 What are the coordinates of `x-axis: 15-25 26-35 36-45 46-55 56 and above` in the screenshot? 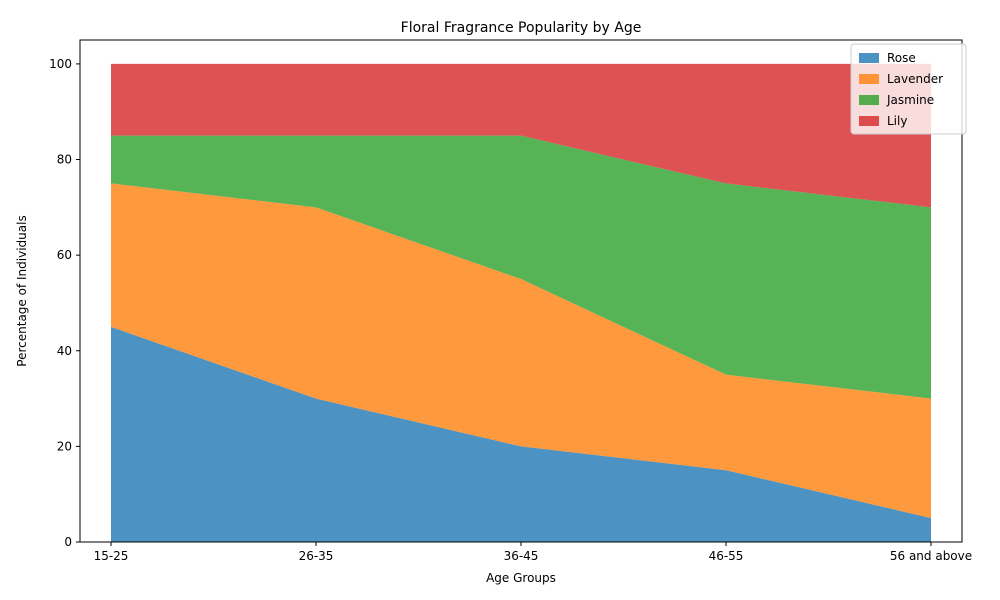 It's located at (533, 552).